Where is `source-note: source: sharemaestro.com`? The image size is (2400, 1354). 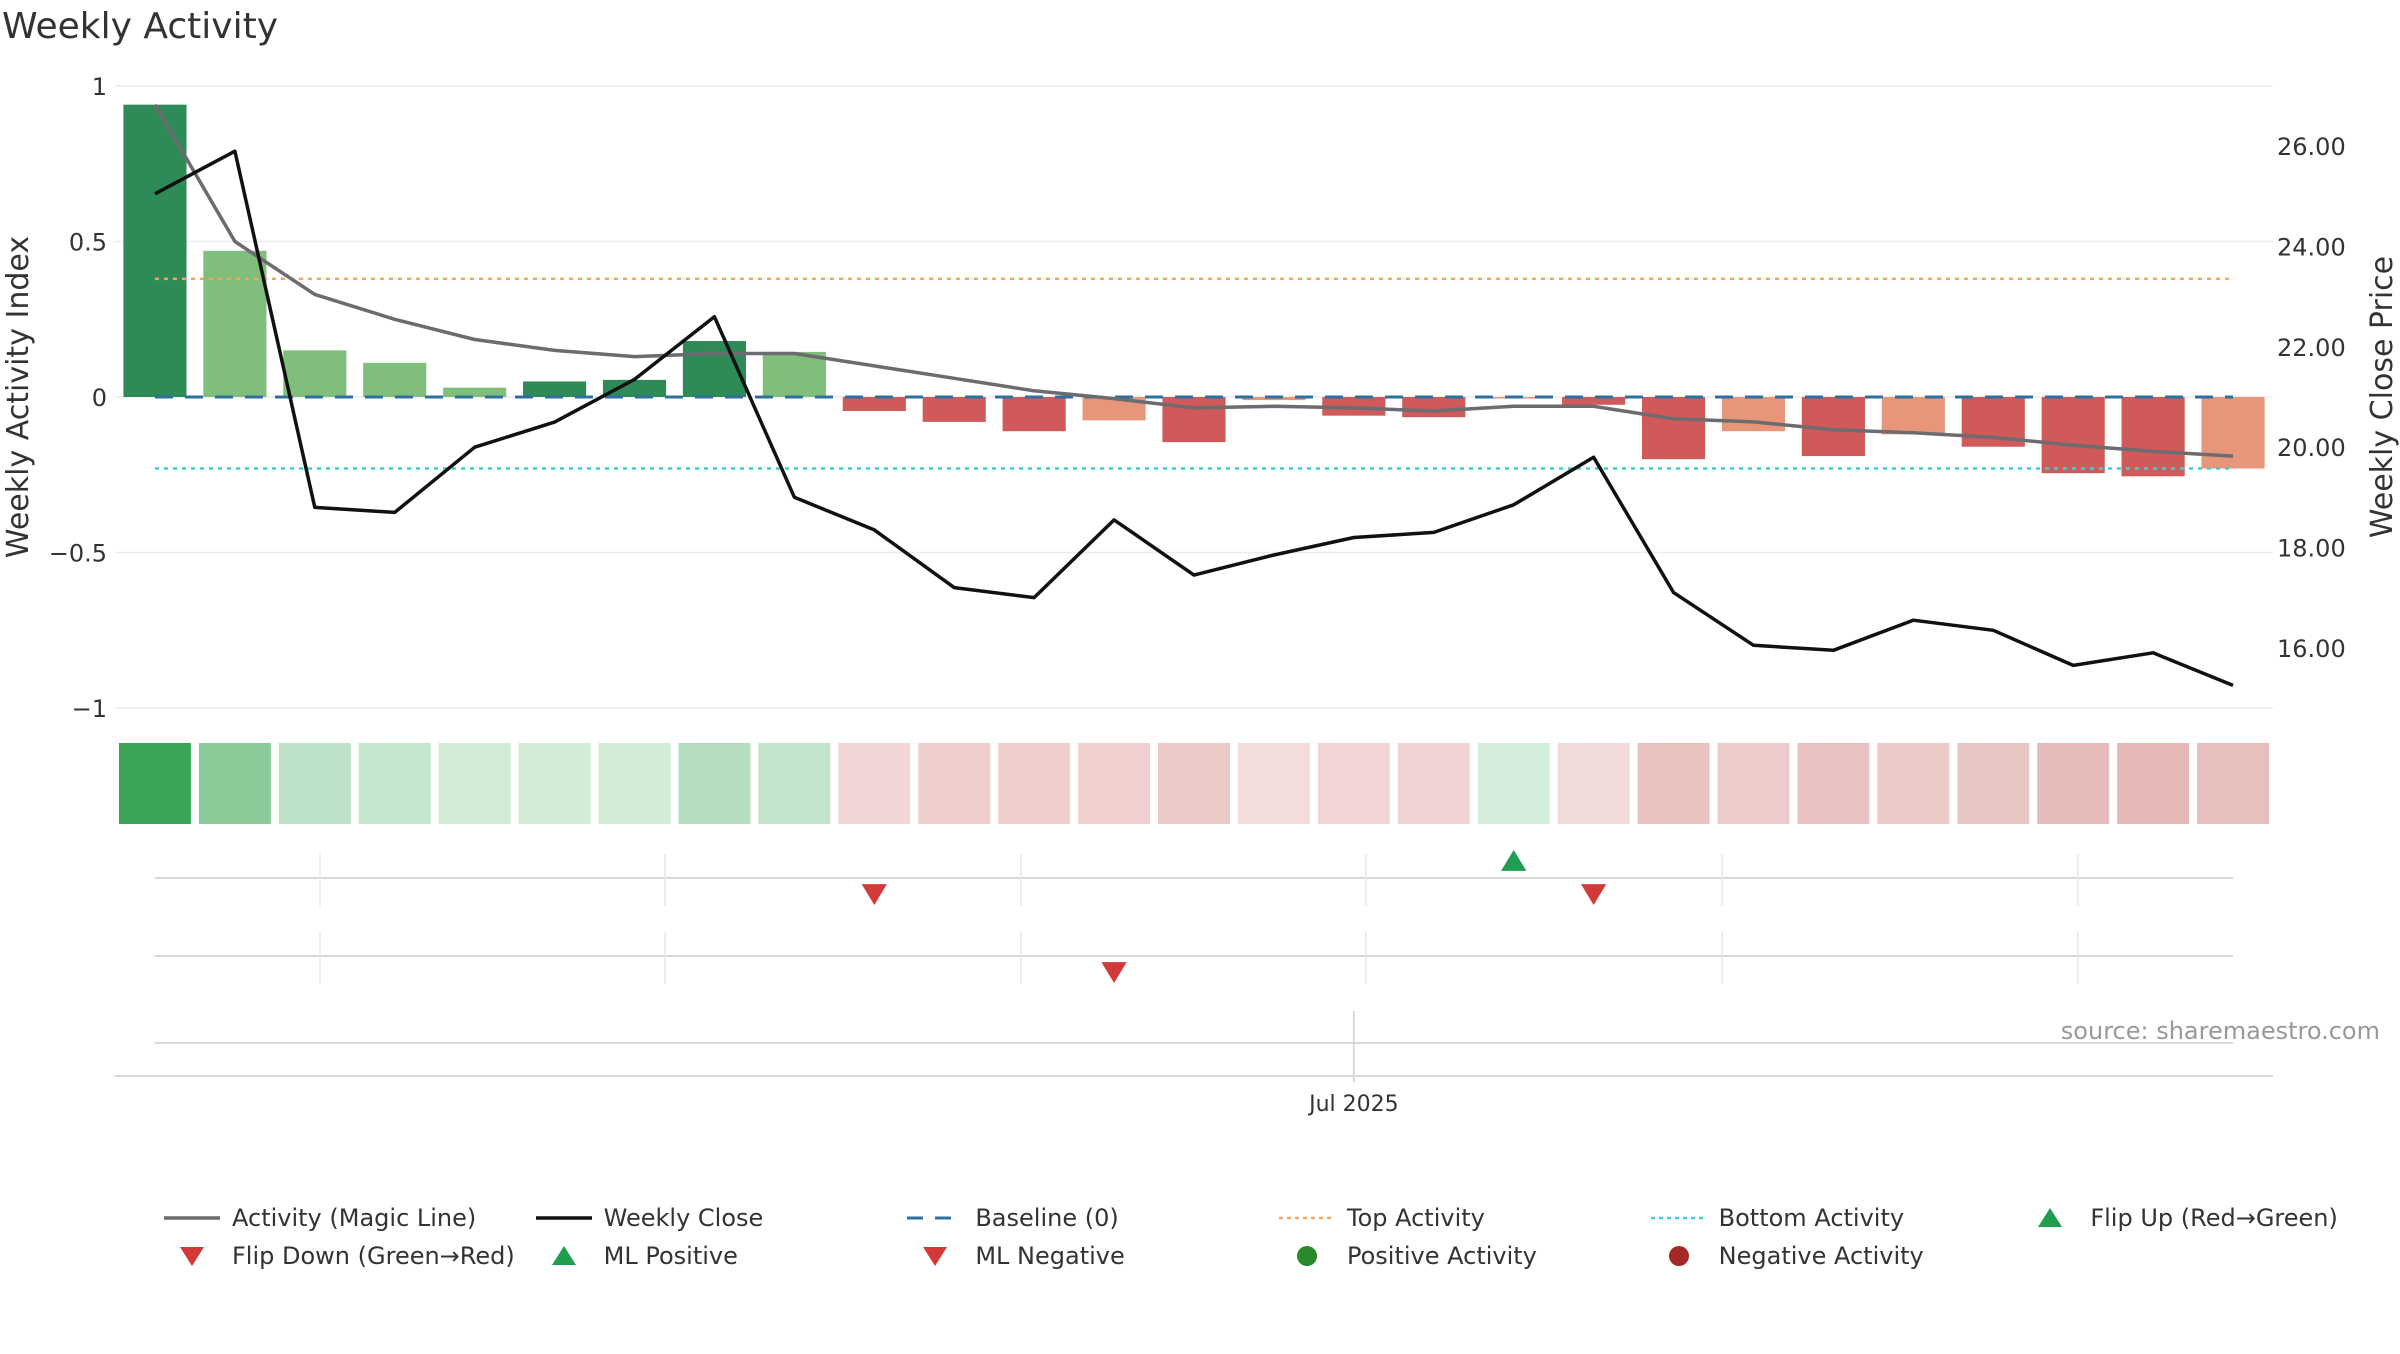
source-note: source: sharemaestro.com is located at coordinates (2220, 1031).